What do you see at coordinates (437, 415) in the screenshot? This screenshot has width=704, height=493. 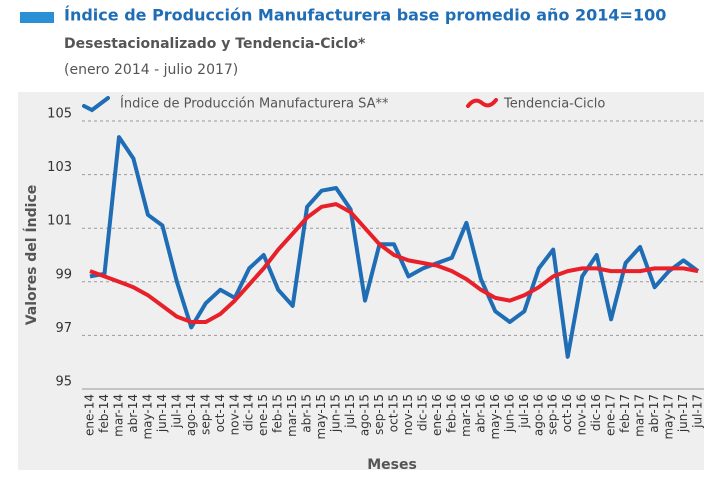 I see `x-tick-label: ene-16` at bounding box center [437, 415].